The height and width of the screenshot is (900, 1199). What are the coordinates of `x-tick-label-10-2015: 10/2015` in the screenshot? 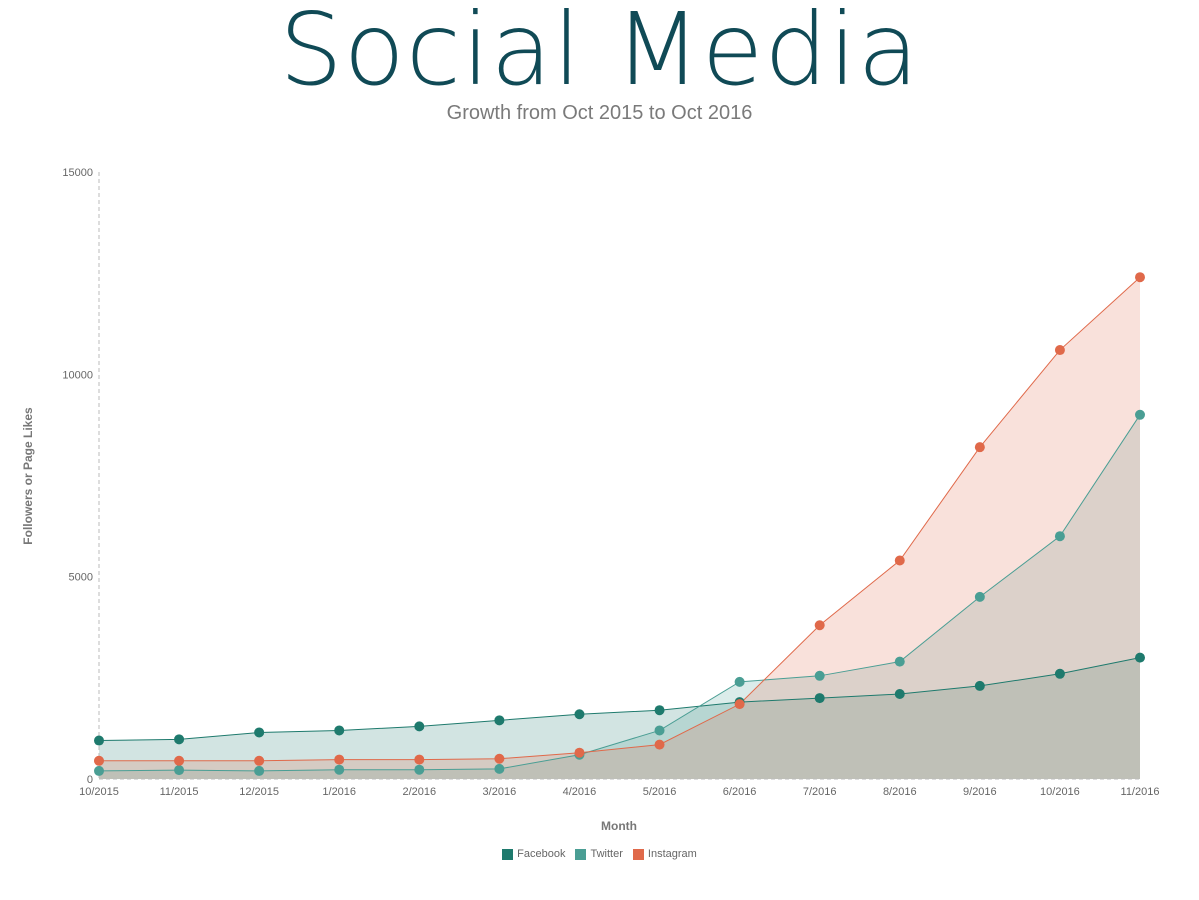 It's located at (99, 792).